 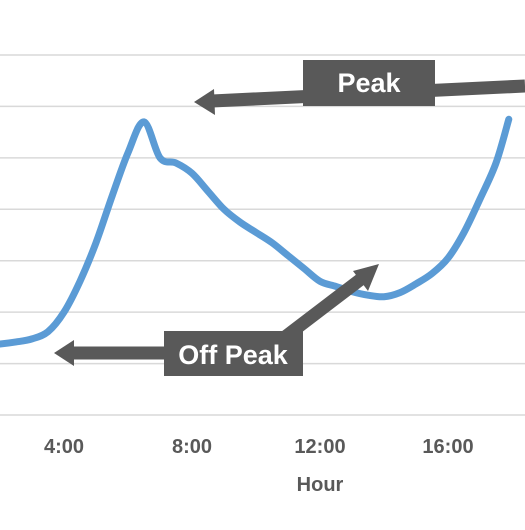 I want to click on x-axis-ticks: 4:00 8:00 12:00 16:00, so click(x=259, y=447).